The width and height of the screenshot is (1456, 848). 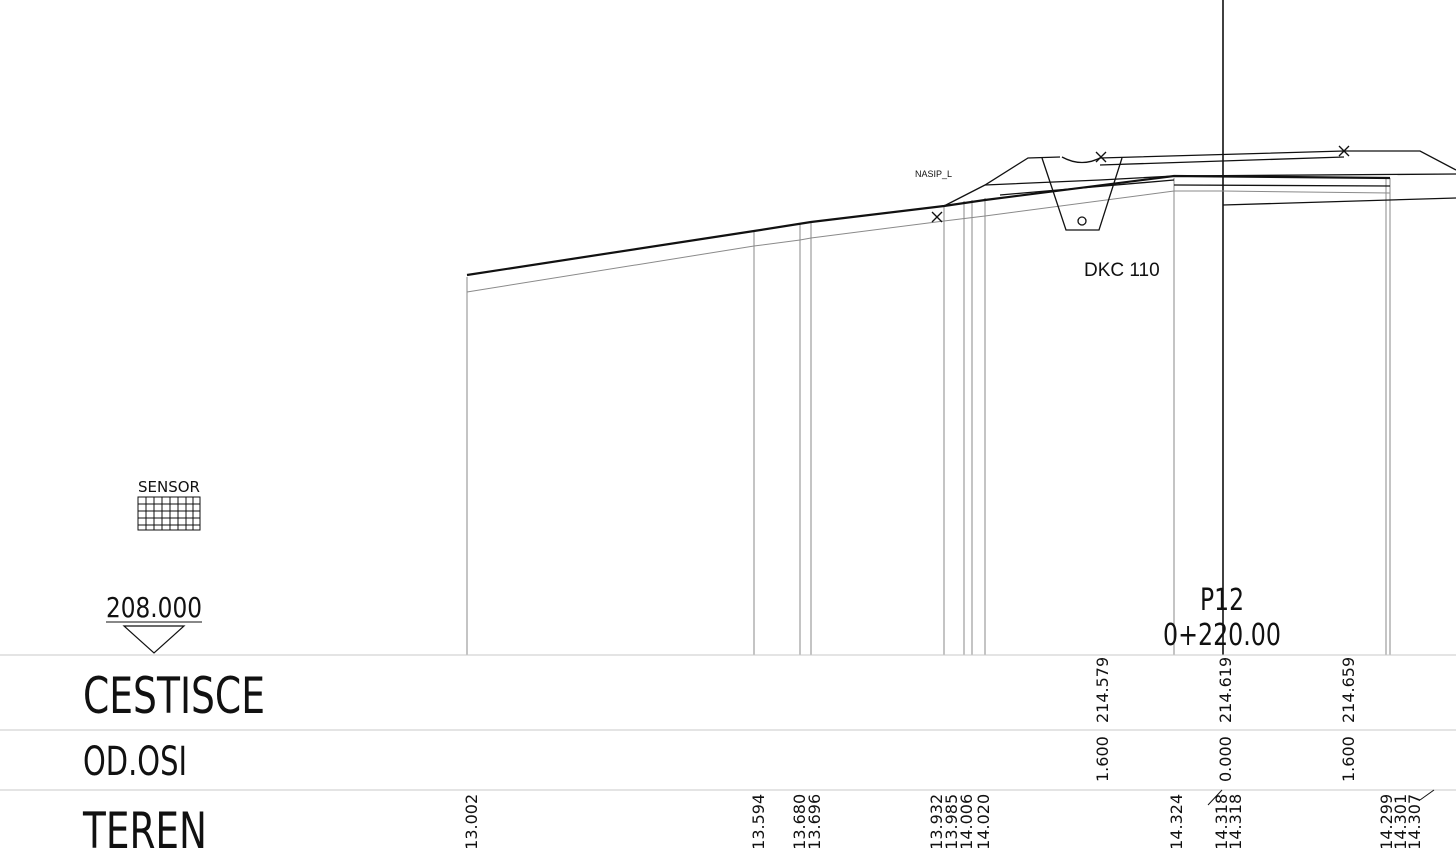 I want to click on datum-value: 208.000, so click(x=154, y=607).